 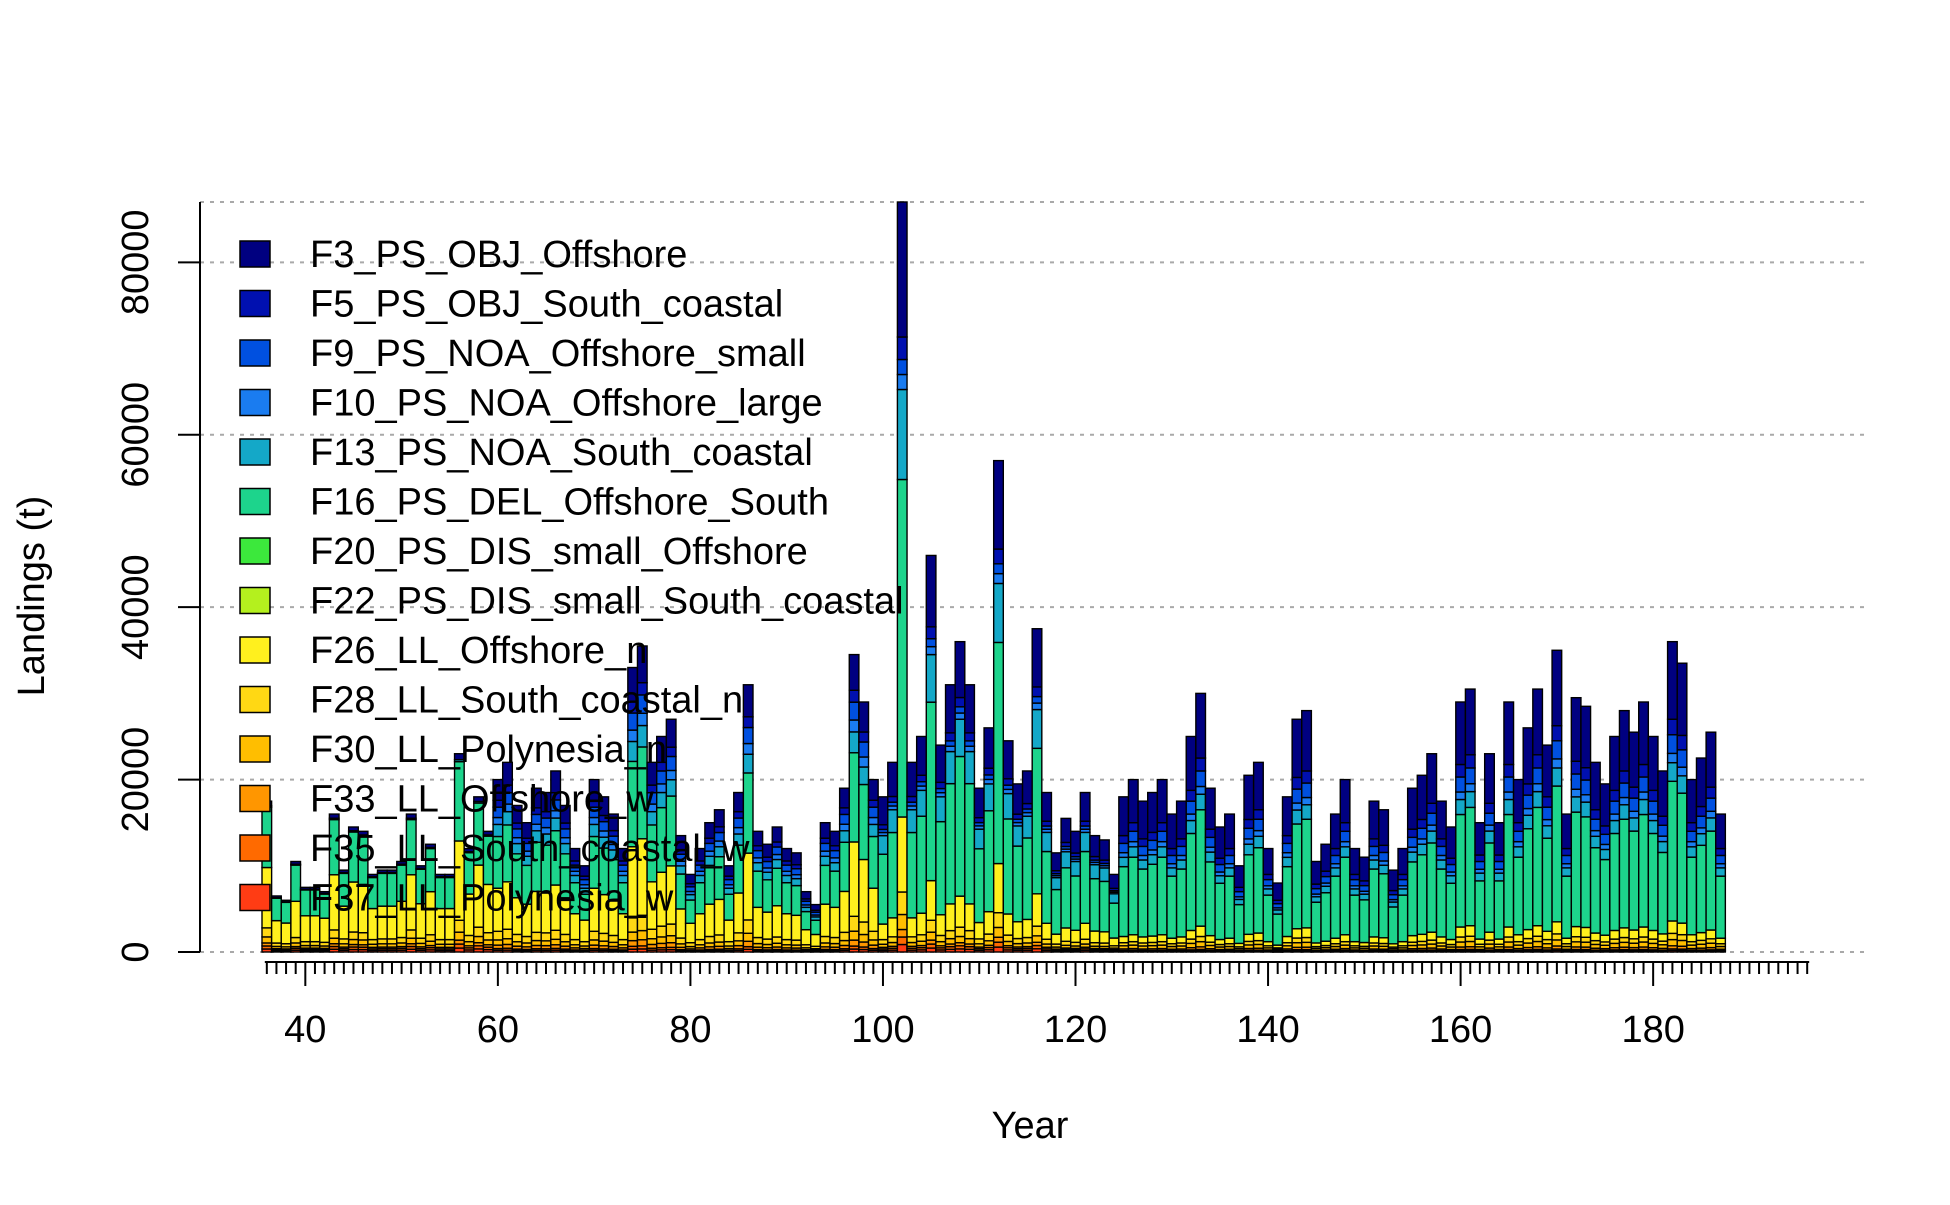 What do you see at coordinates (255, 353) in the screenshot?
I see `legend-swatch` at bounding box center [255, 353].